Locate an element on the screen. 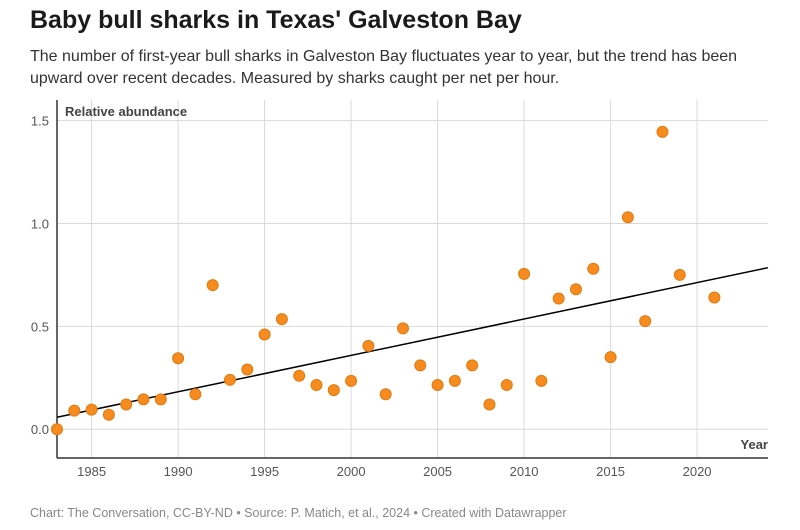 This screenshot has height=530, width=800. x-tick-label: 1995 is located at coordinates (264, 471).